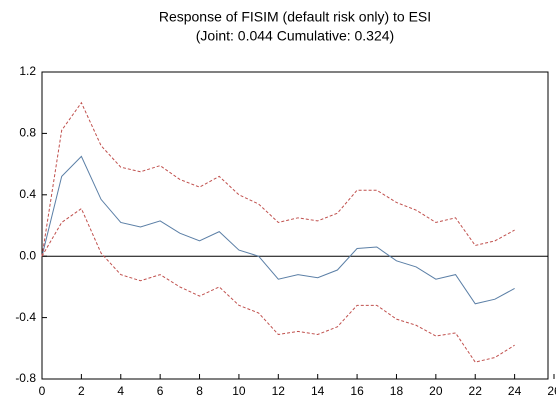 The height and width of the screenshot is (403, 556). What do you see at coordinates (551, 391) in the screenshot?
I see `x-tick-label: 26` at bounding box center [551, 391].